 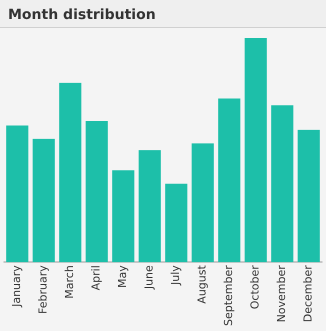 I want to click on x-tick-label: November, so click(x=281, y=293).